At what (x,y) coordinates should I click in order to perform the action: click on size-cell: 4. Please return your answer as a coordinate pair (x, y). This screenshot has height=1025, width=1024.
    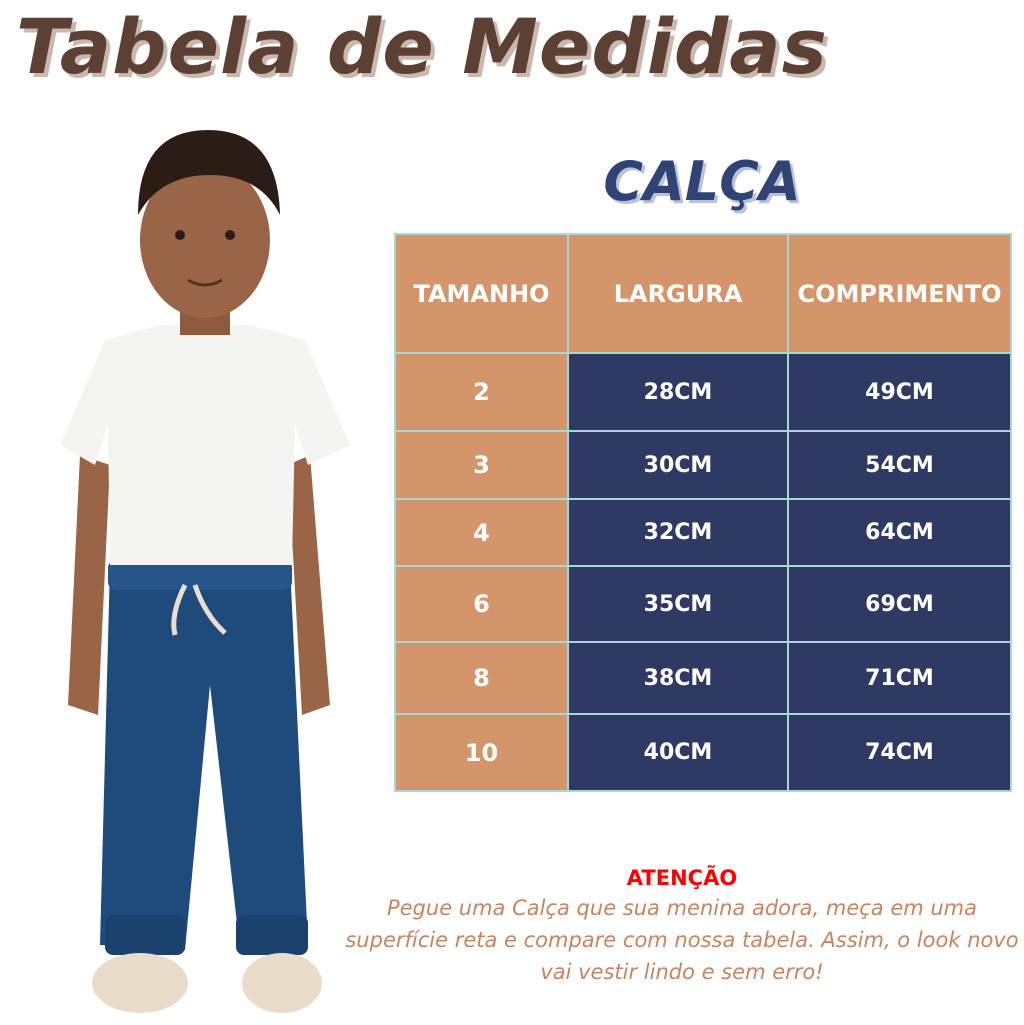
    Looking at the image, I should click on (481, 532).